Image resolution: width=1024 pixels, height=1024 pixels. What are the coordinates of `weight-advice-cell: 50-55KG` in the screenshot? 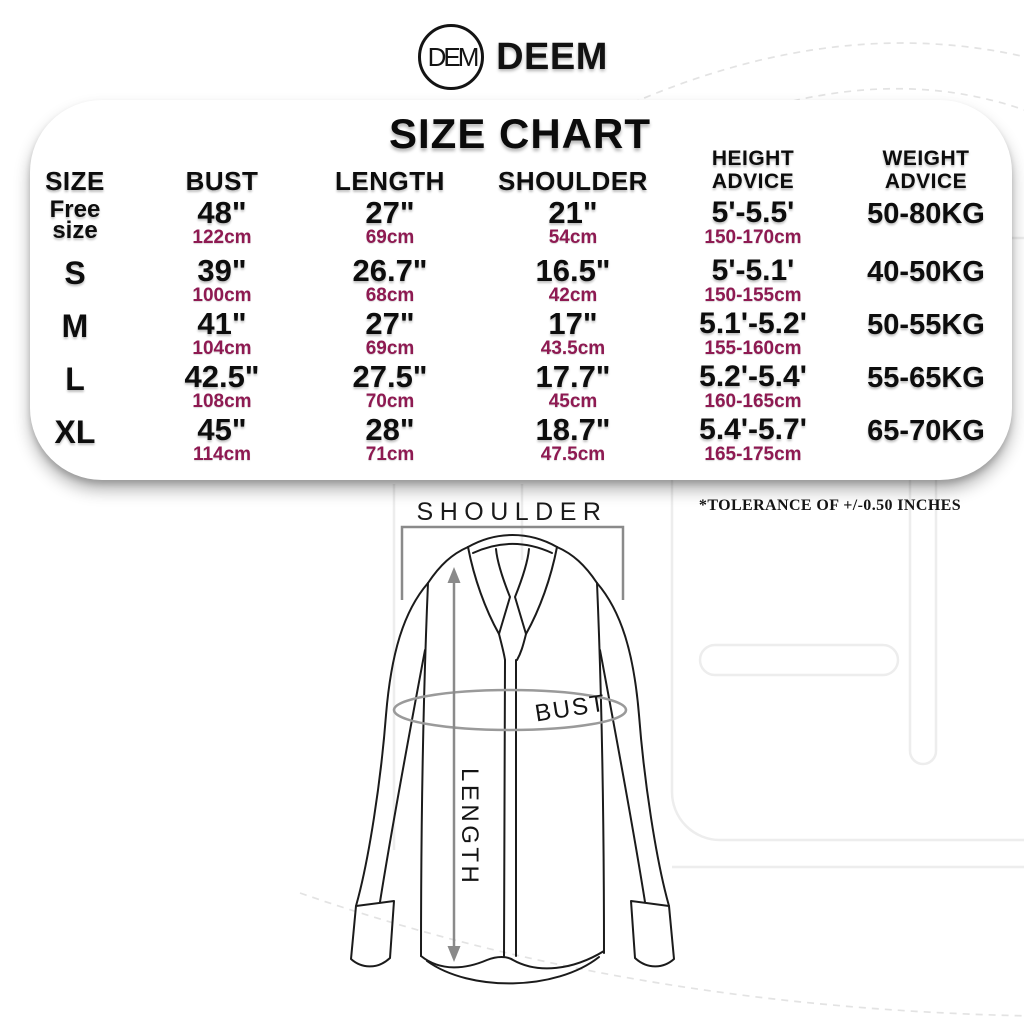 It's located at (926, 325).